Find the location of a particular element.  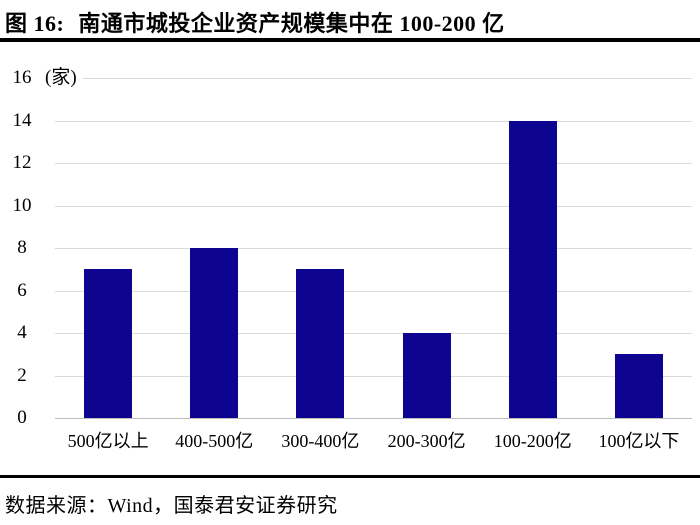

x-tick-label-400-500亿: 400-500亿 is located at coordinates (214, 441).